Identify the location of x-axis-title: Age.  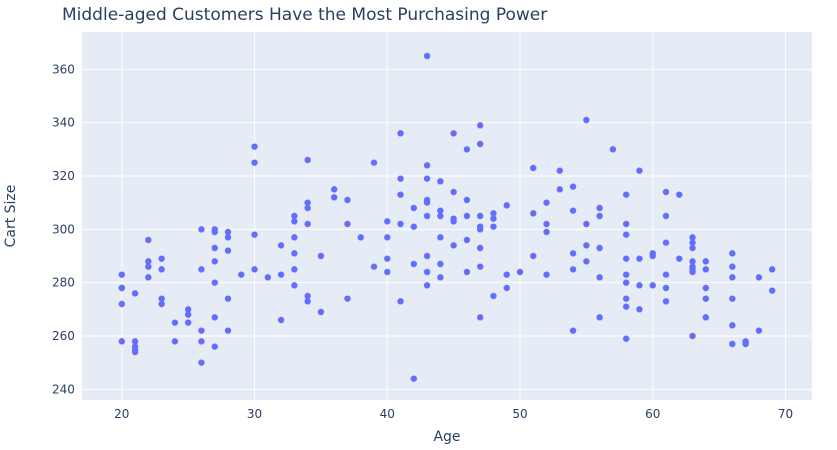
(446, 437).